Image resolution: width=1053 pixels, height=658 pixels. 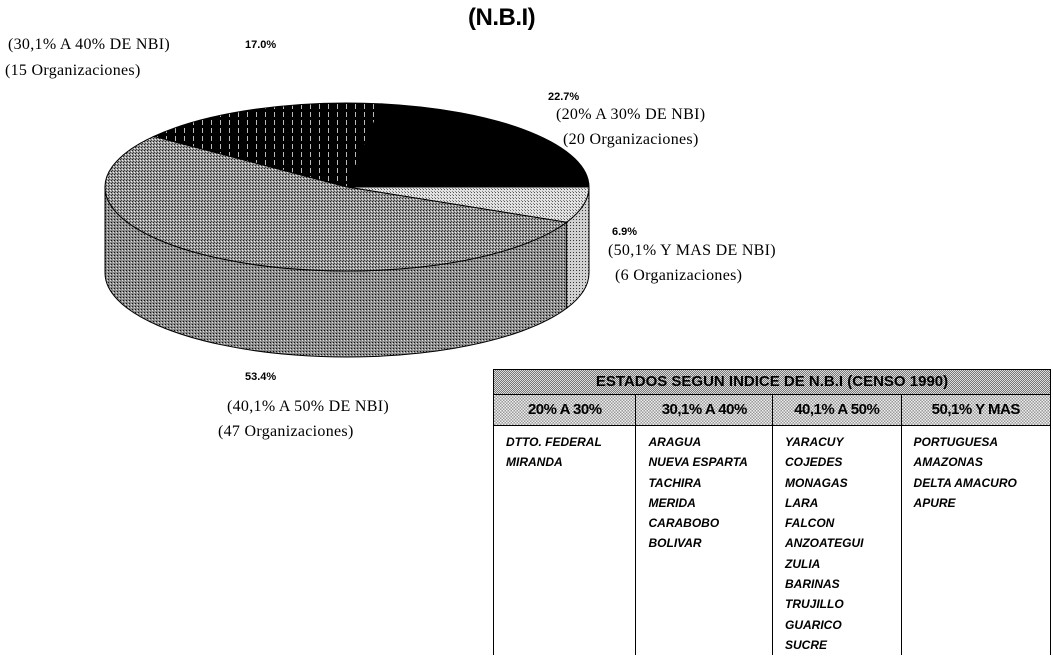 I want to click on table-column: 20% A 30% DTTO. FEDERAL MIRANDA, so click(x=565, y=525).